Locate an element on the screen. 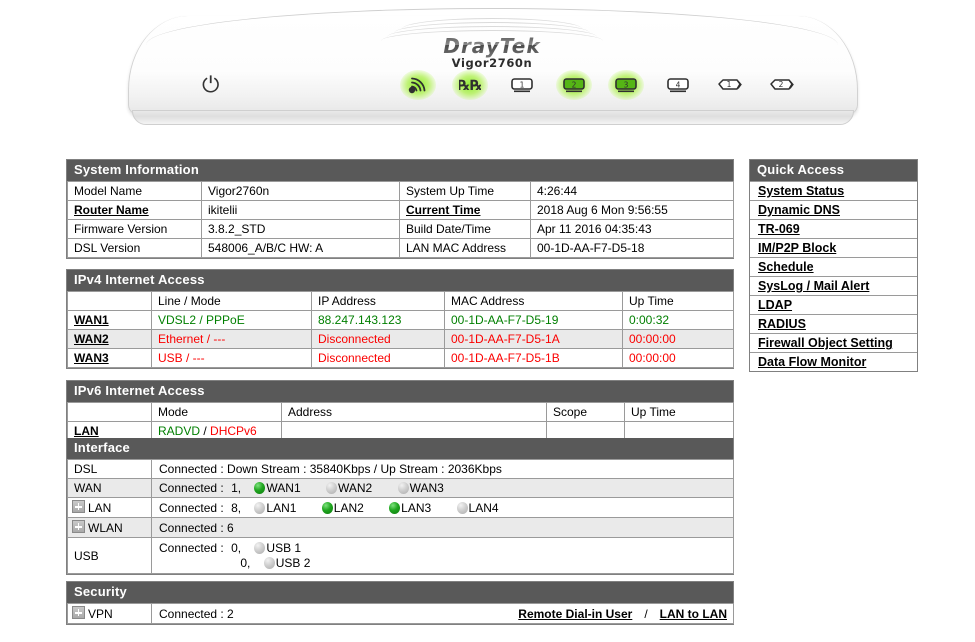 Image resolution: width=975 pixels, height=642 pixels. wan2-up-time: 00:00:00 is located at coordinates (678, 339).